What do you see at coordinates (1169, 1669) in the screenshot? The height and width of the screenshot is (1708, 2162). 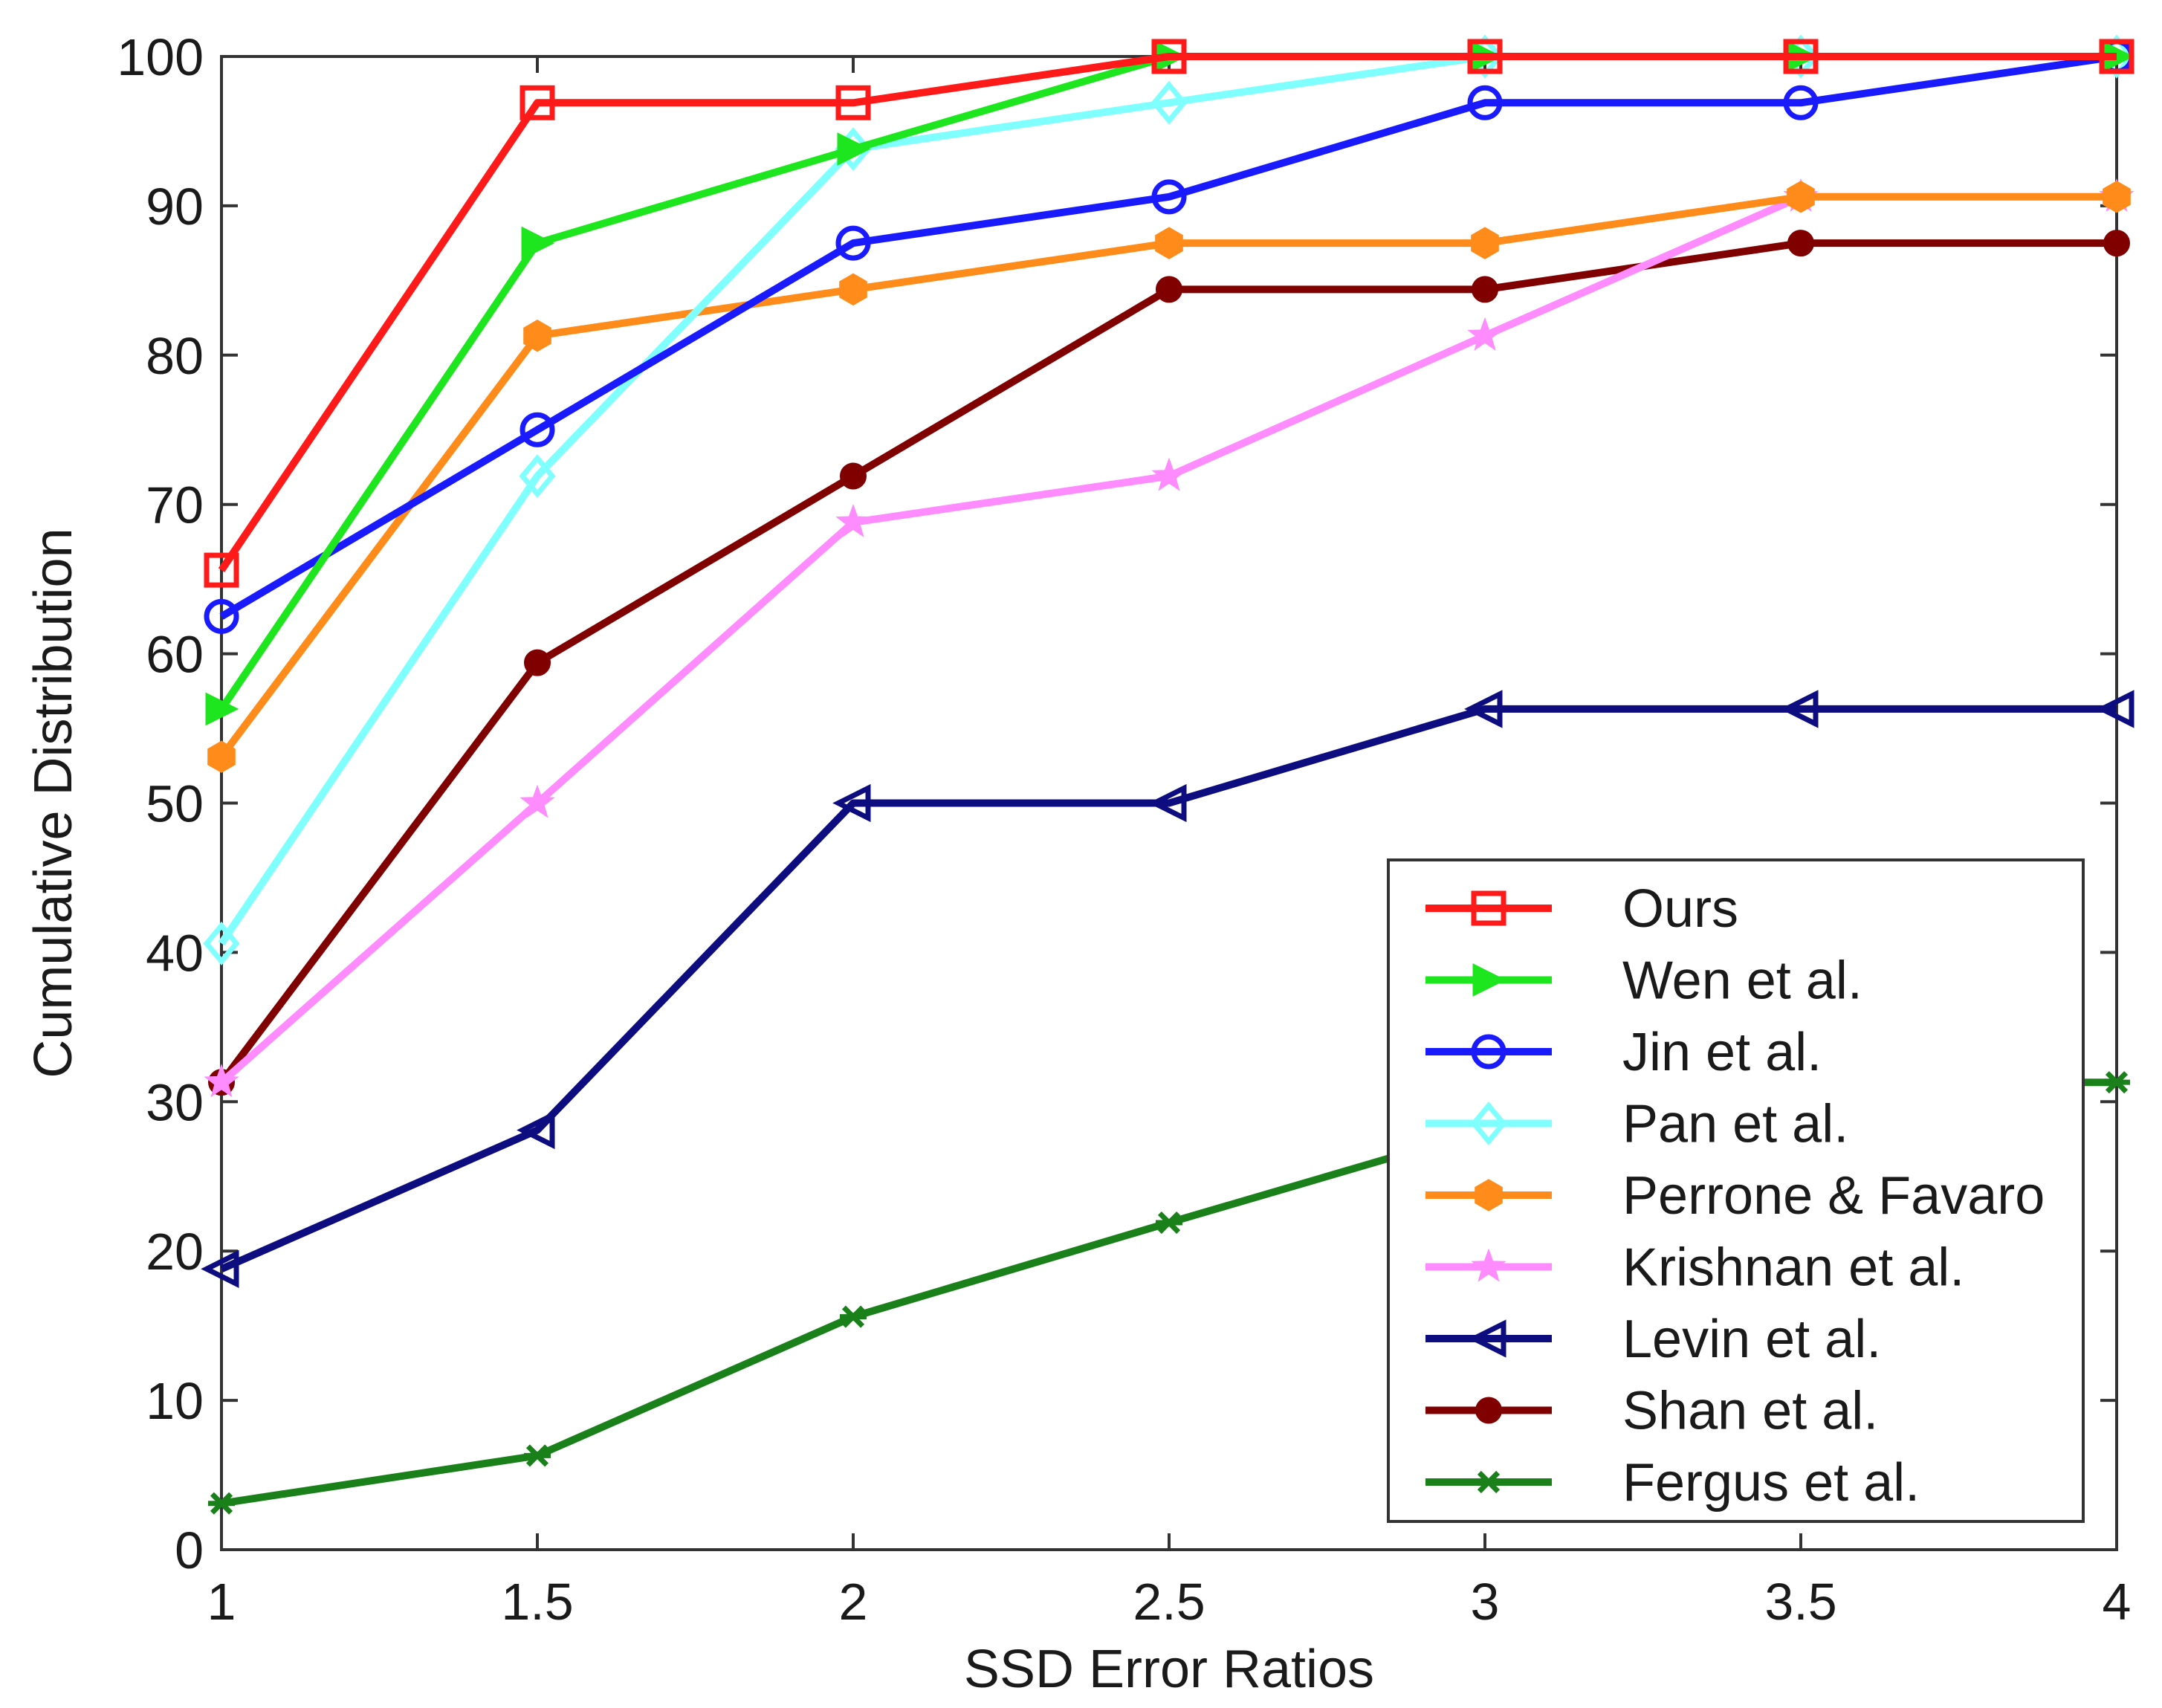 I see `x-axis-title: SSD Error Ratios` at bounding box center [1169, 1669].